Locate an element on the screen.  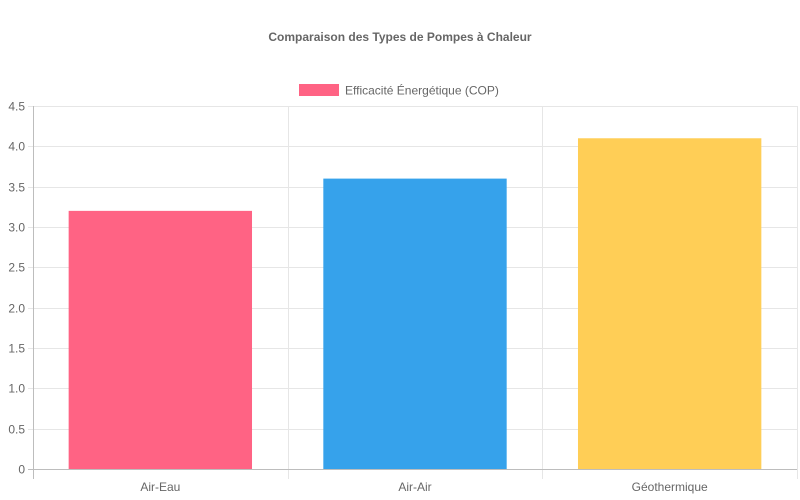
y-tick-label: 1.0 is located at coordinates (16, 389).